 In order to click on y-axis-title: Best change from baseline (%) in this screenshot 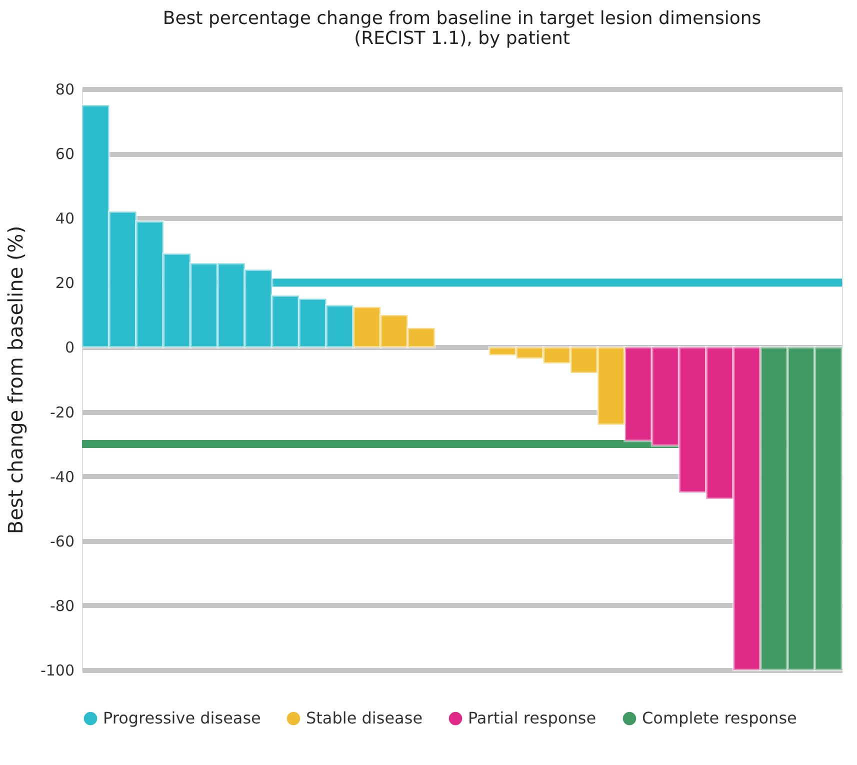, I will do `click(15, 380)`.